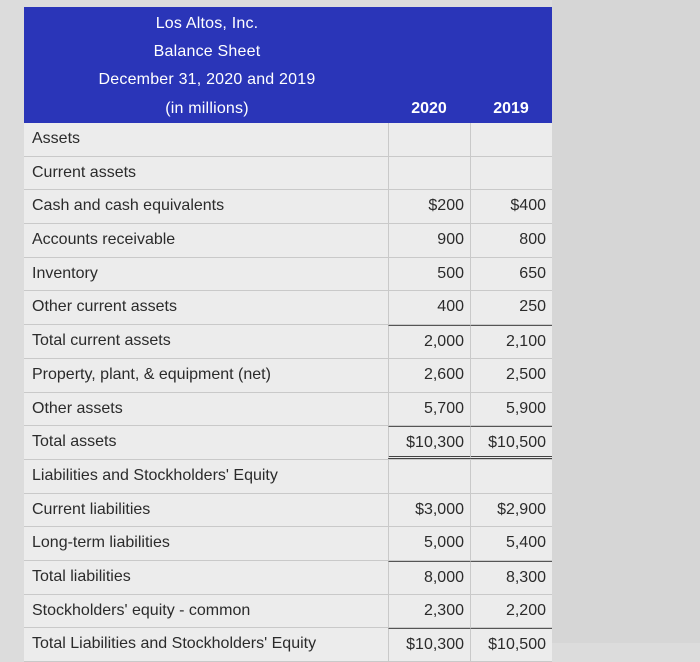 This screenshot has width=700, height=662. I want to click on value-2020: 5,000, so click(429, 543).